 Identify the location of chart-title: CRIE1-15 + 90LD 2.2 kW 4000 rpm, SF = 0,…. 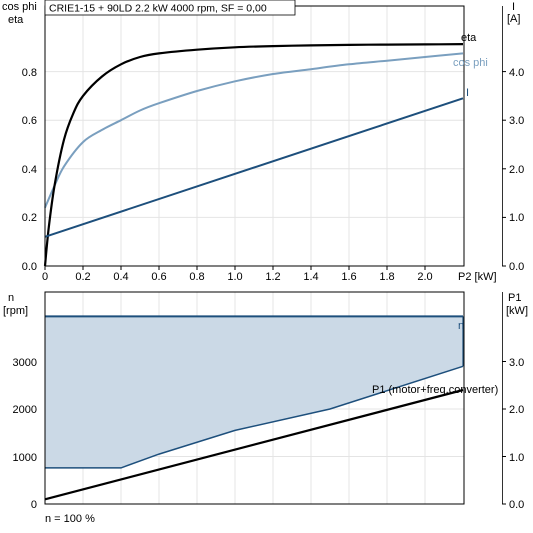
(158, 9).